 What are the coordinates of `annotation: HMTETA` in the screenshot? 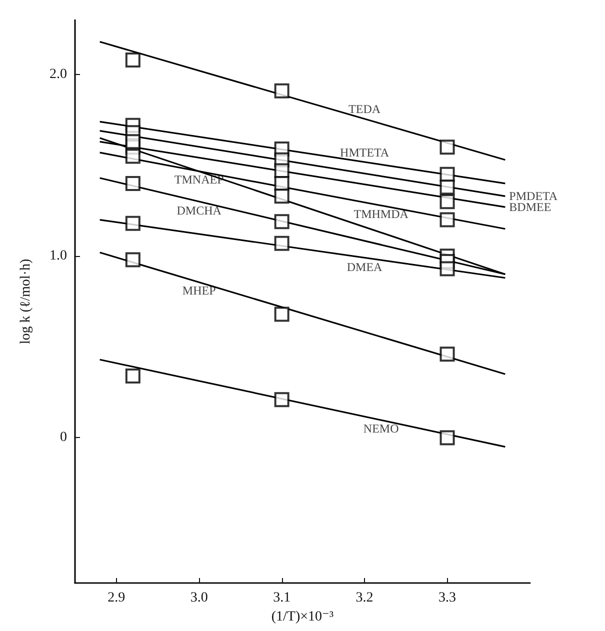 It's located at (365, 153).